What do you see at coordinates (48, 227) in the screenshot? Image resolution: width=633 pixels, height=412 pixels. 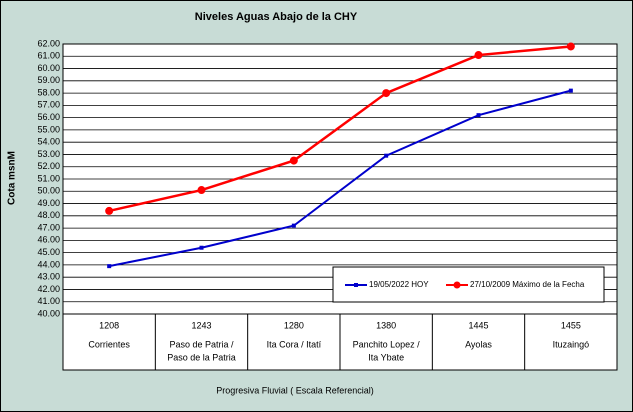 I see `y-tick-label: 47.00` at bounding box center [48, 227].